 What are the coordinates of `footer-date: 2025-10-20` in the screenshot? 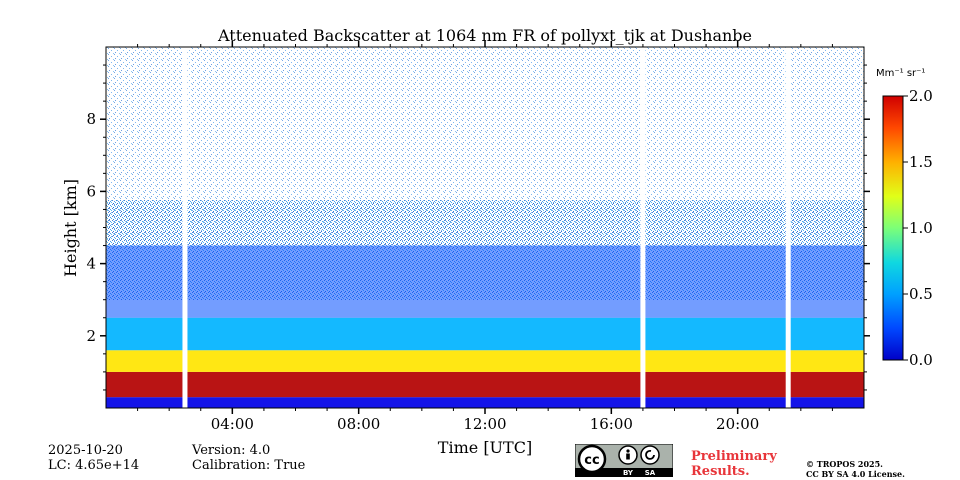 It's located at (85, 450).